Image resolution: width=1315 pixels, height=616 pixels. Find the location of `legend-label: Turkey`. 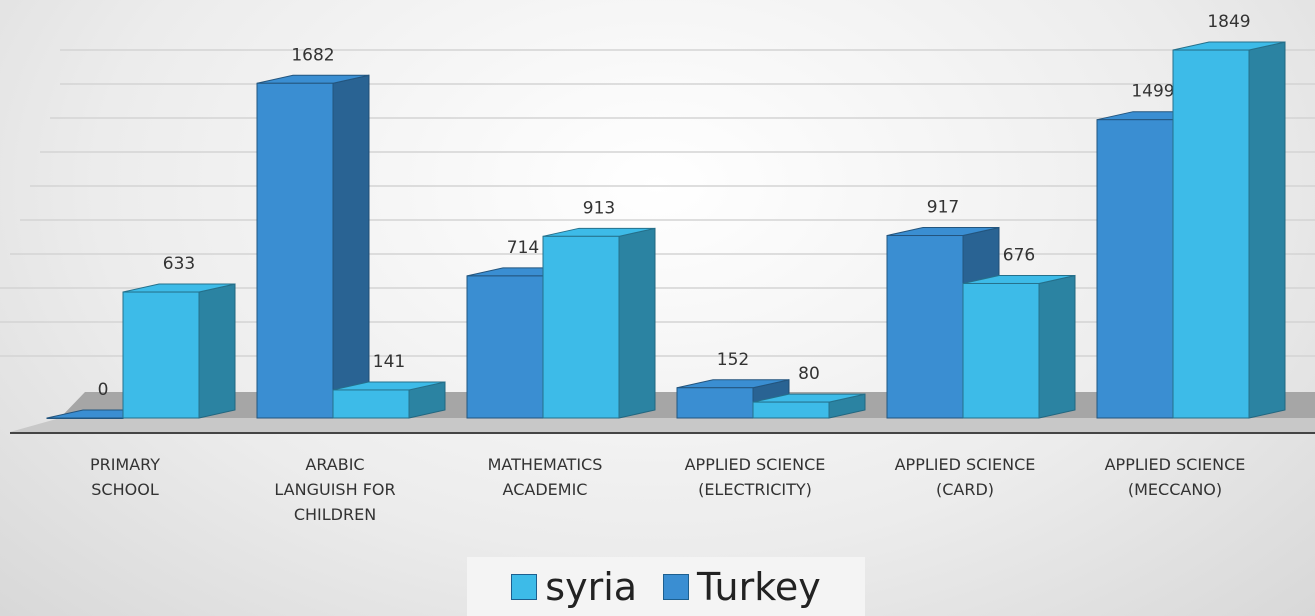

legend-label: Turkey is located at coordinates (759, 586).